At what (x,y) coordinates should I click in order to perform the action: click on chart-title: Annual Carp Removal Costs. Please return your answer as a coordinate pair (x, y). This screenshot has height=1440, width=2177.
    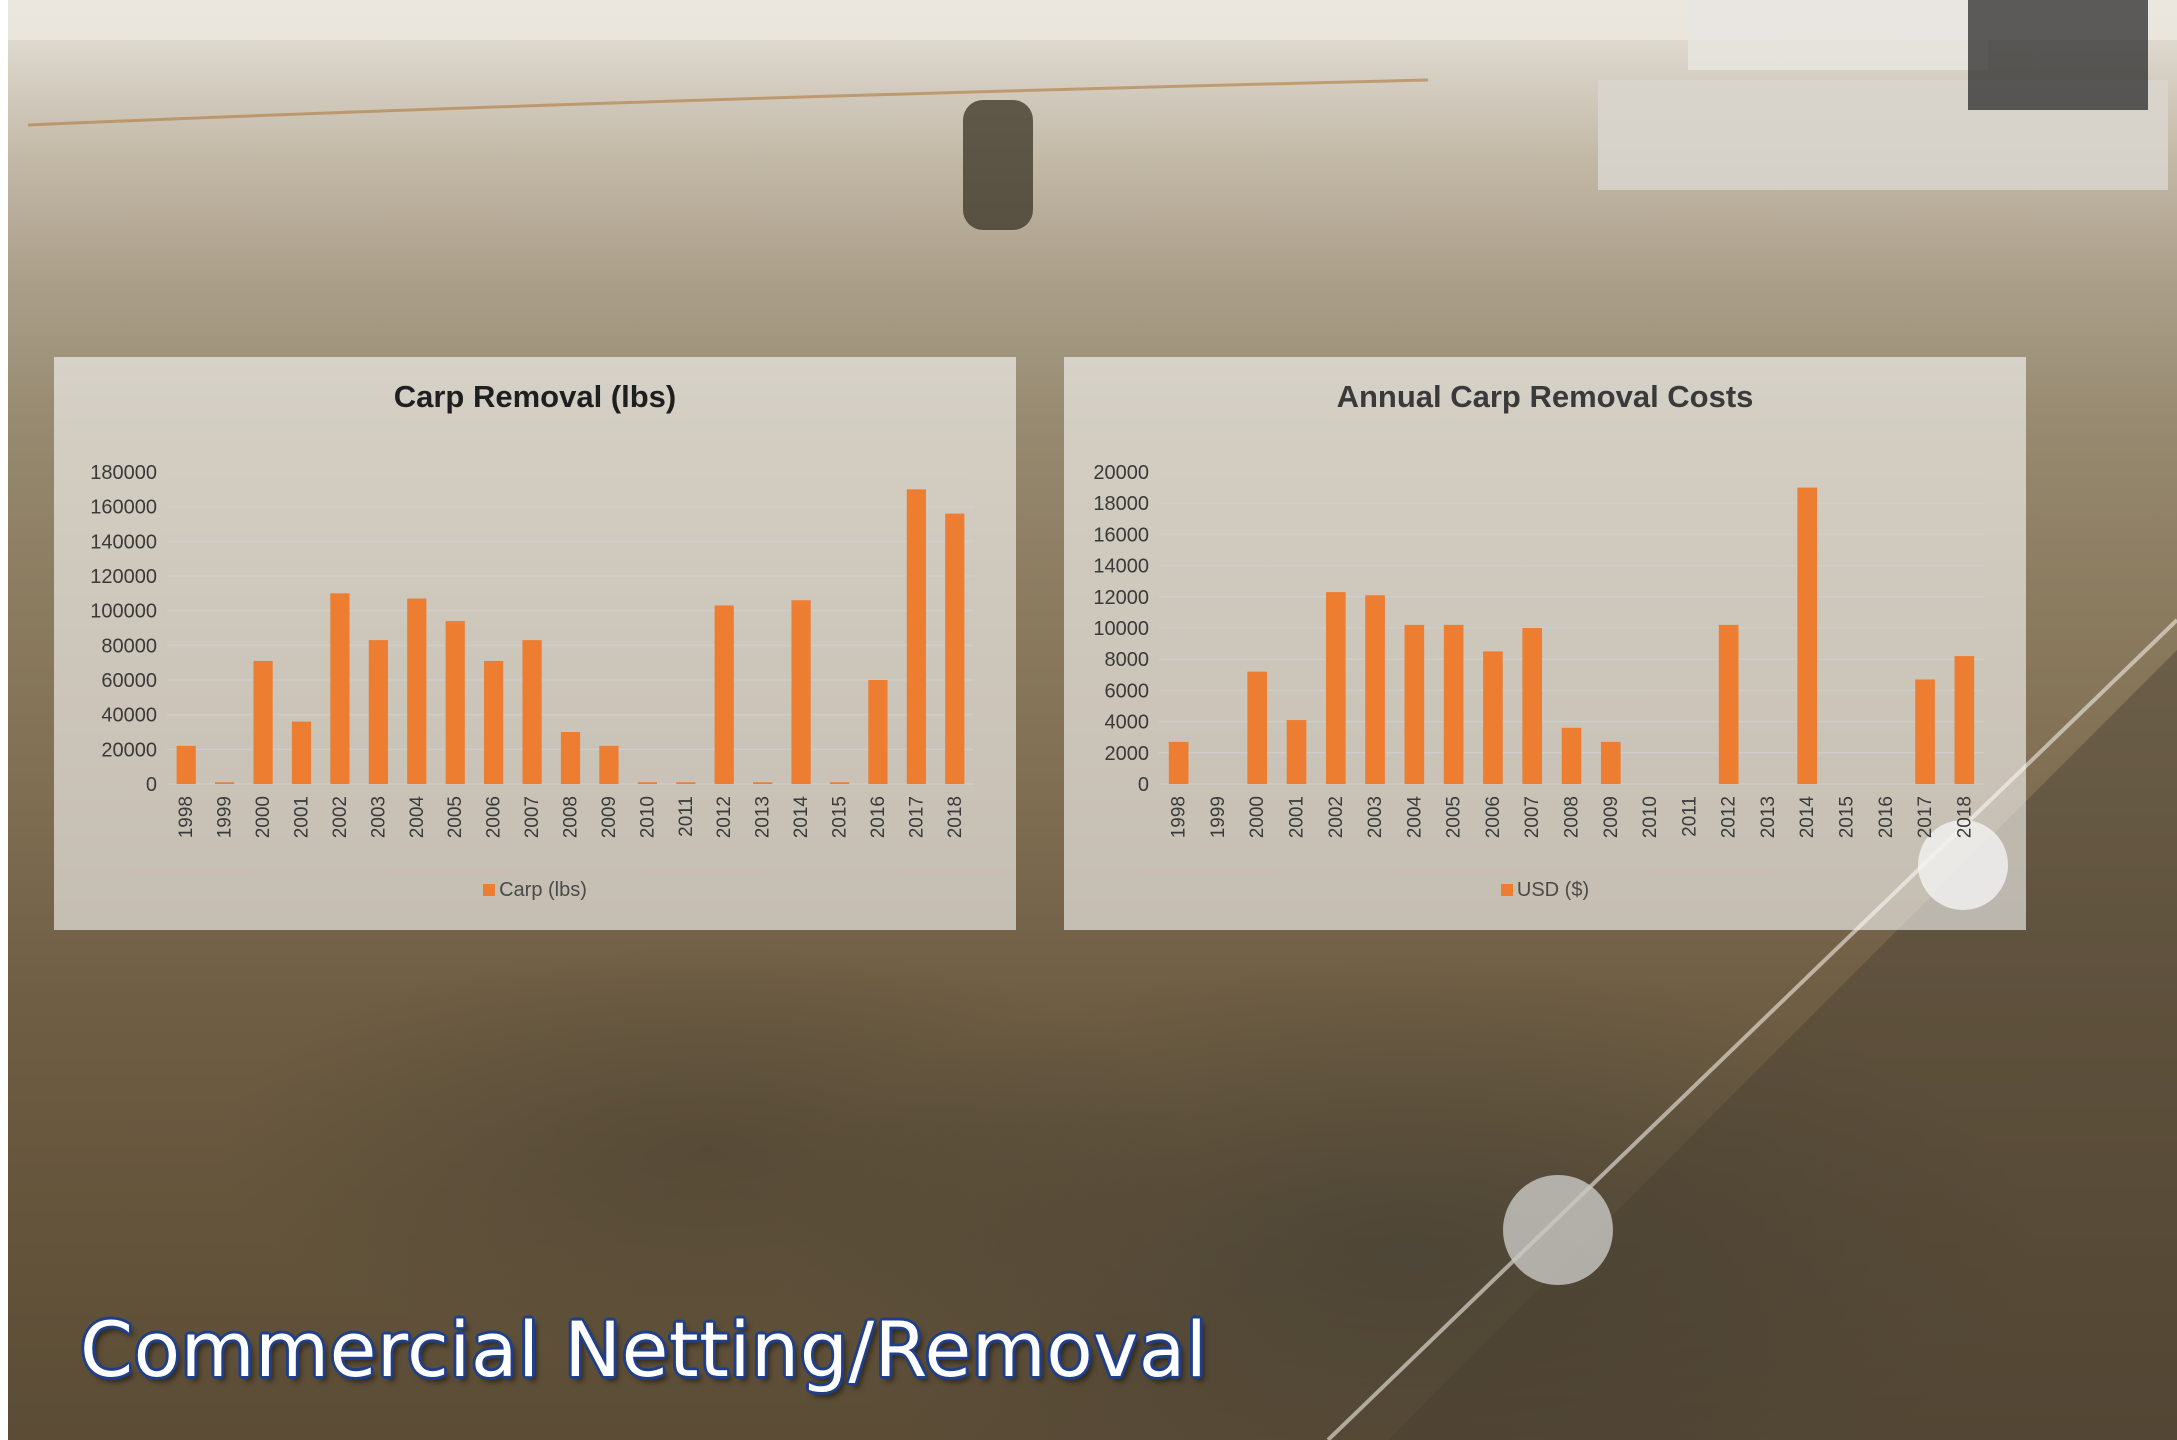
    Looking at the image, I should click on (1545, 396).